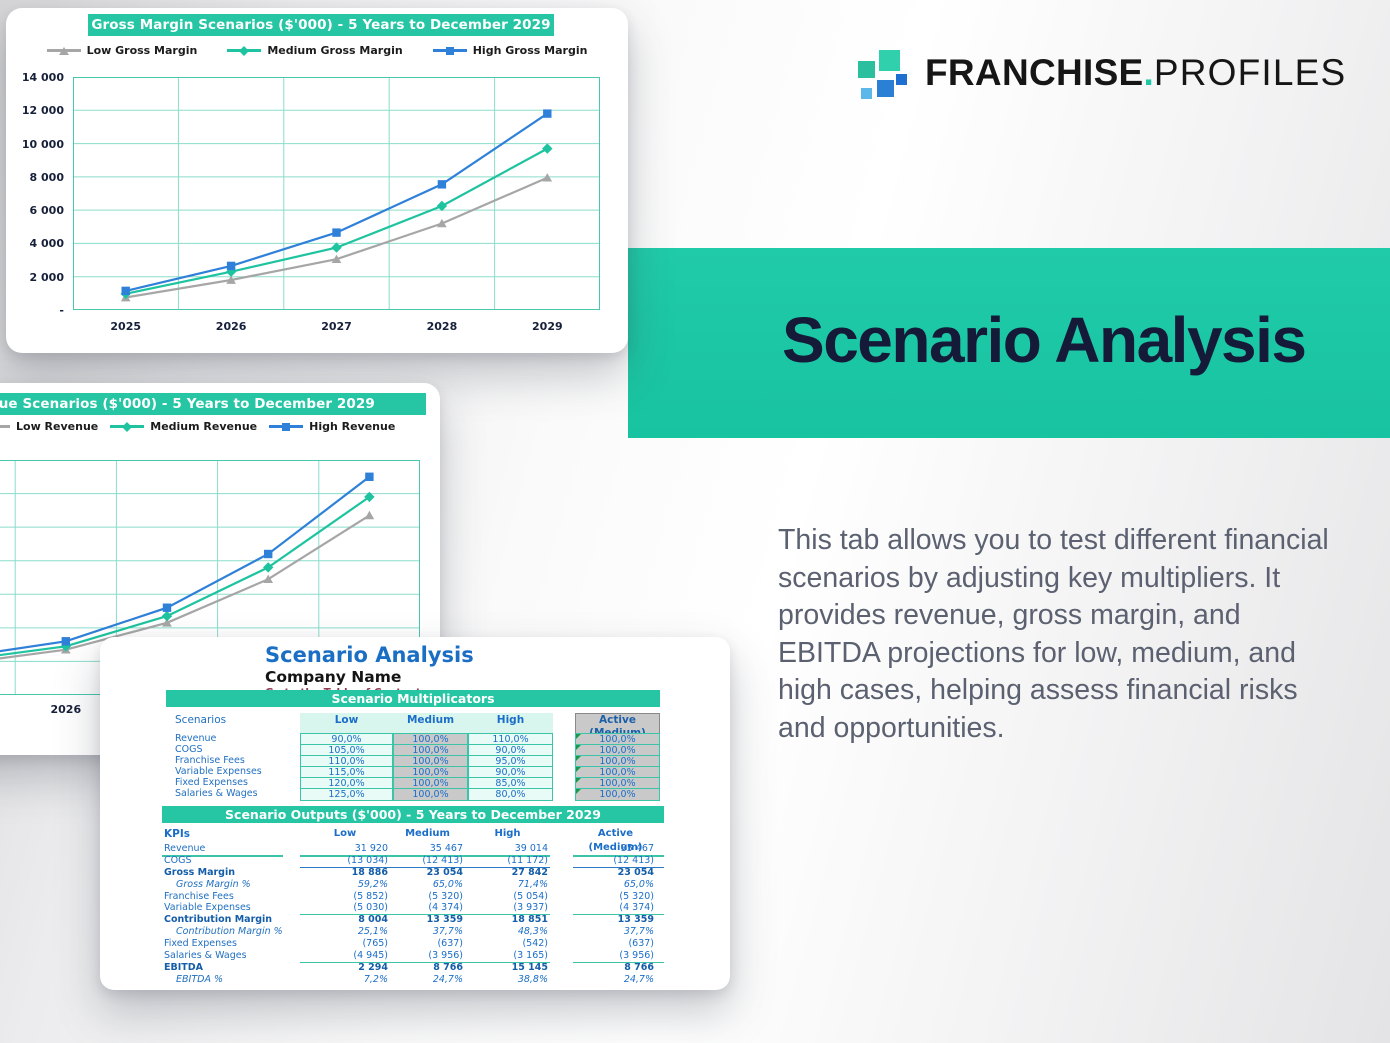 This screenshot has height=1043, width=1390. What do you see at coordinates (199, 872) in the screenshot?
I see `kpi-label: Gross Margin` at bounding box center [199, 872].